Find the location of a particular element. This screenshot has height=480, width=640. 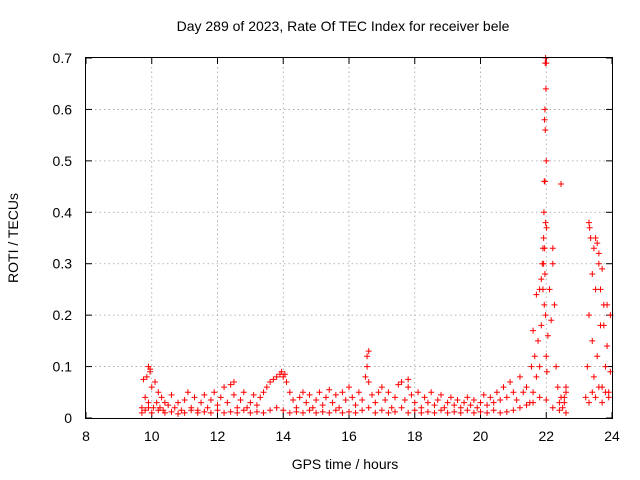

y-tick-label: 0.2 is located at coordinates (63, 315).